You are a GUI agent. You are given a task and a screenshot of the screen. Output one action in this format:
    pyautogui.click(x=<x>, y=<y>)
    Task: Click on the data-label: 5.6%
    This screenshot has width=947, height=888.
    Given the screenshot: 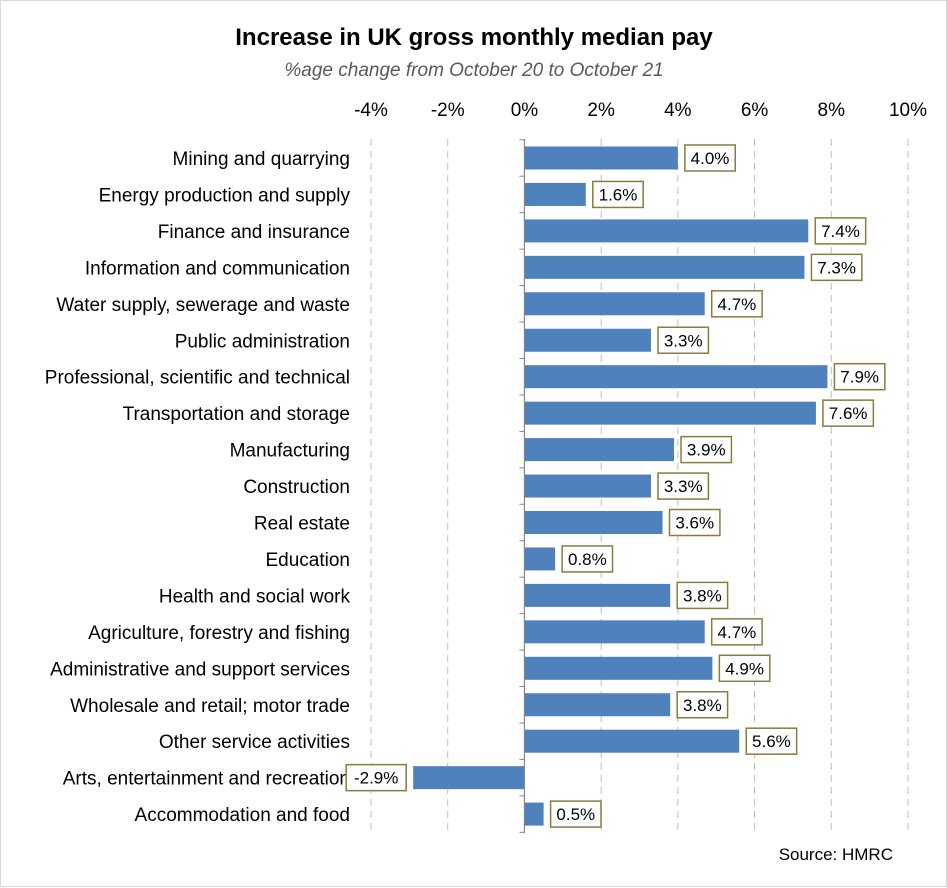 What is the action you would take?
    pyautogui.click(x=771, y=741)
    